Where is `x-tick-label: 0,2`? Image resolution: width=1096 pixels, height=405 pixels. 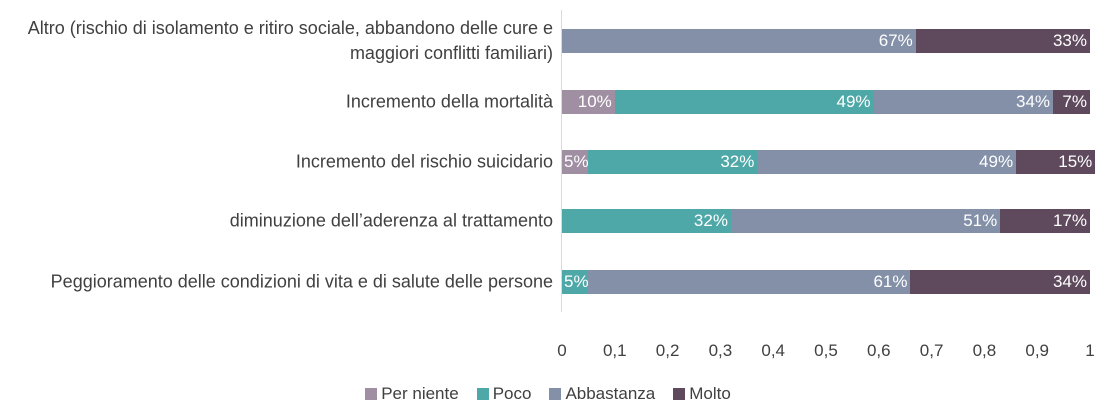 x-tick-label: 0,2 is located at coordinates (667, 350).